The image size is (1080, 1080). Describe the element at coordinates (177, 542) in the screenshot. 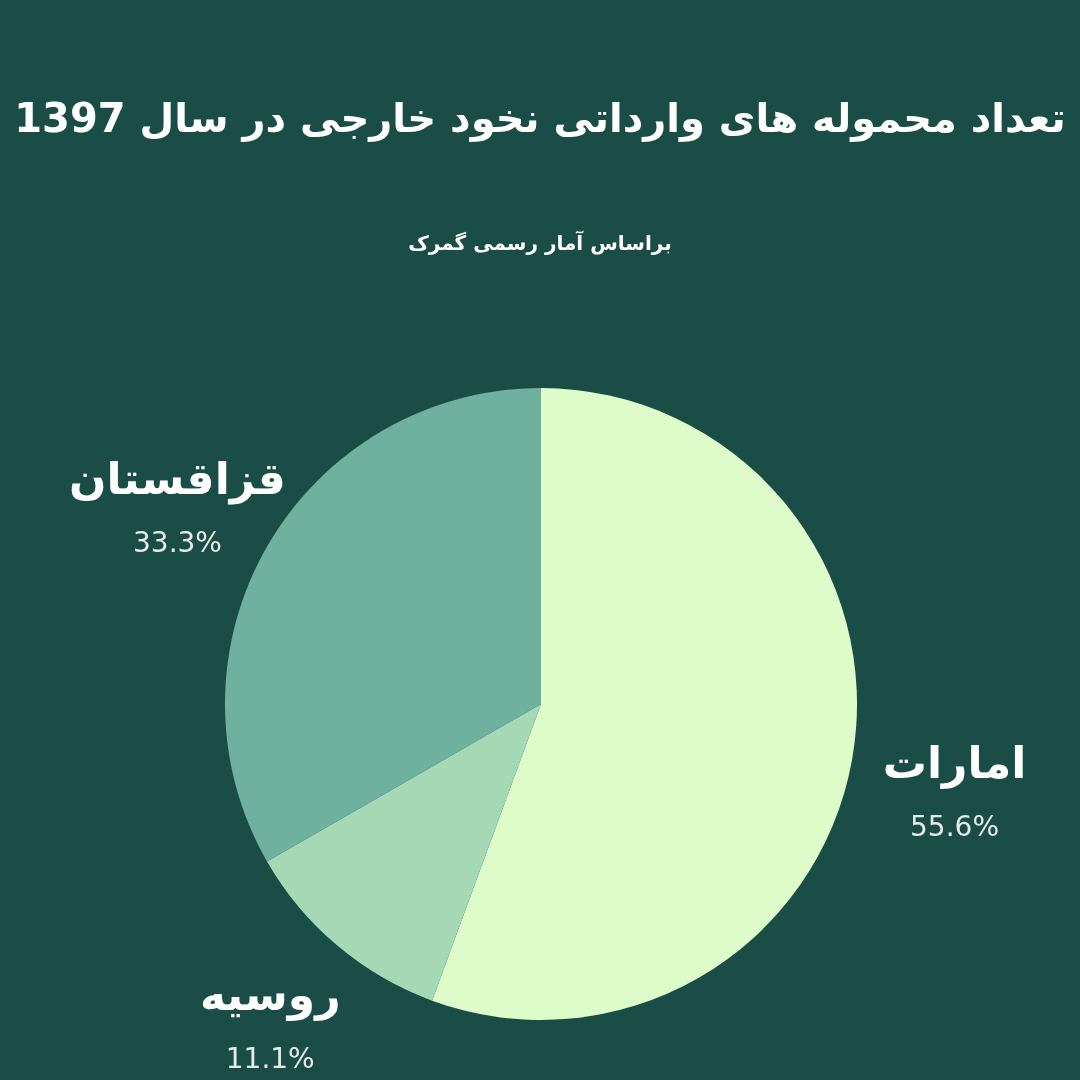

I see `data-label: 33.3%` at that location.